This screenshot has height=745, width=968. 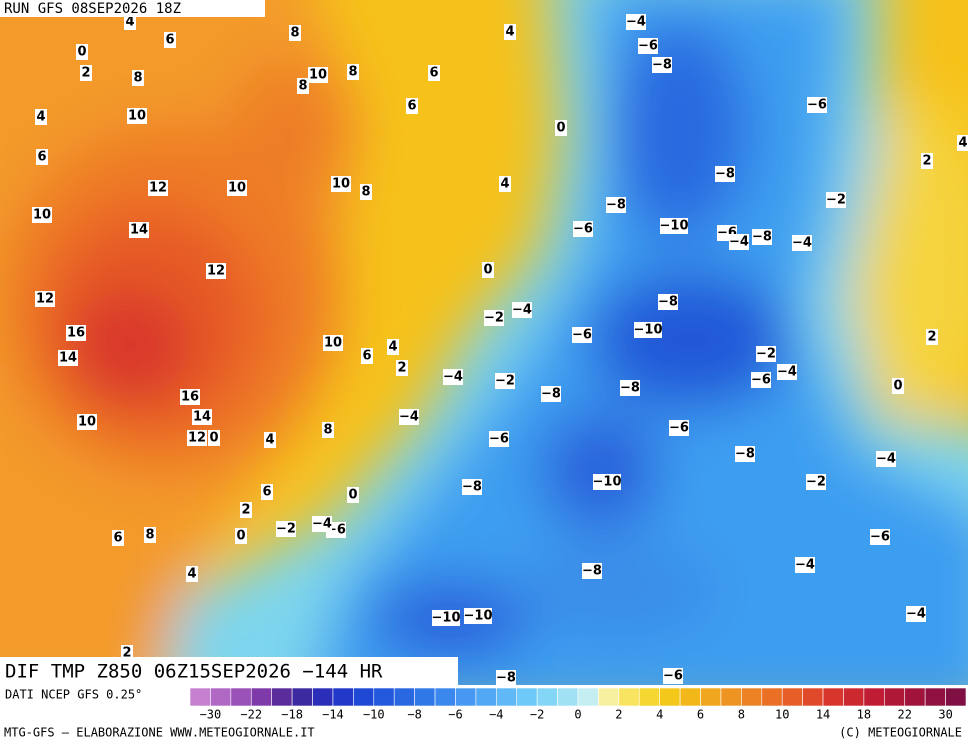 What do you see at coordinates (782, 715) in the screenshot?
I see `colorbar-label: 10` at bounding box center [782, 715].